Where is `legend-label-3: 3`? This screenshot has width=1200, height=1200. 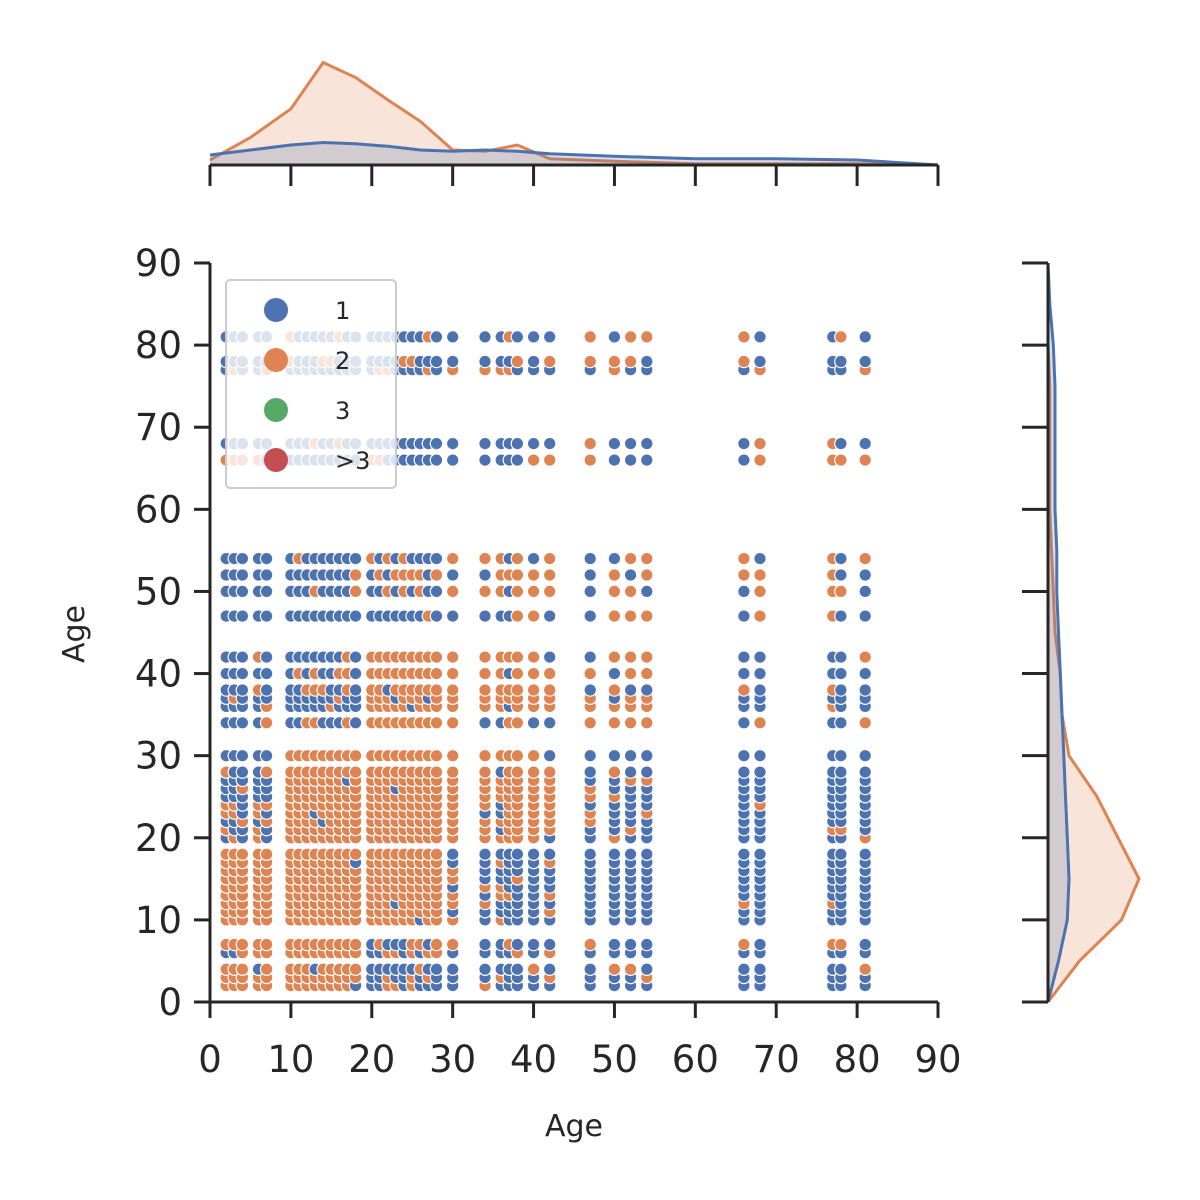
legend-label-3: 3 is located at coordinates (342, 411).